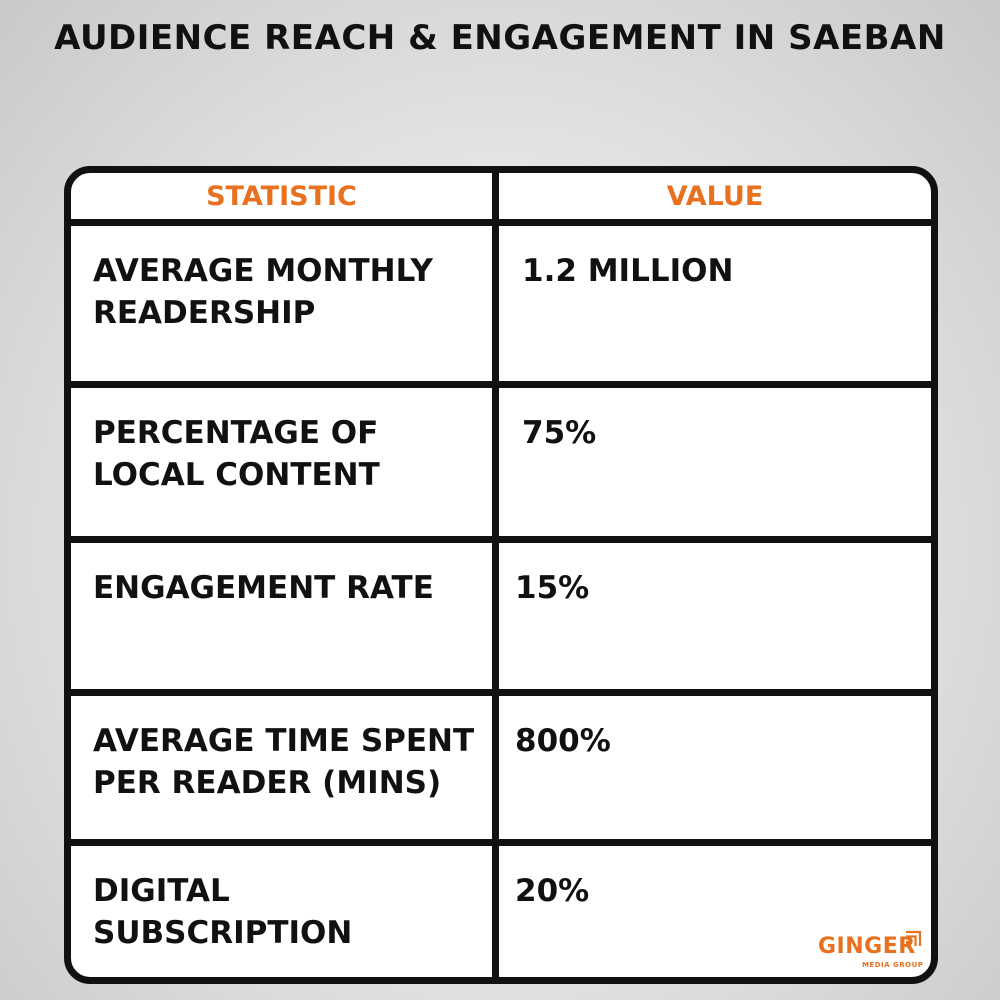 The width and height of the screenshot is (1000, 1000). I want to click on statistic-cell: AVERAGE MONTHLY READERSHIP, so click(285, 303).